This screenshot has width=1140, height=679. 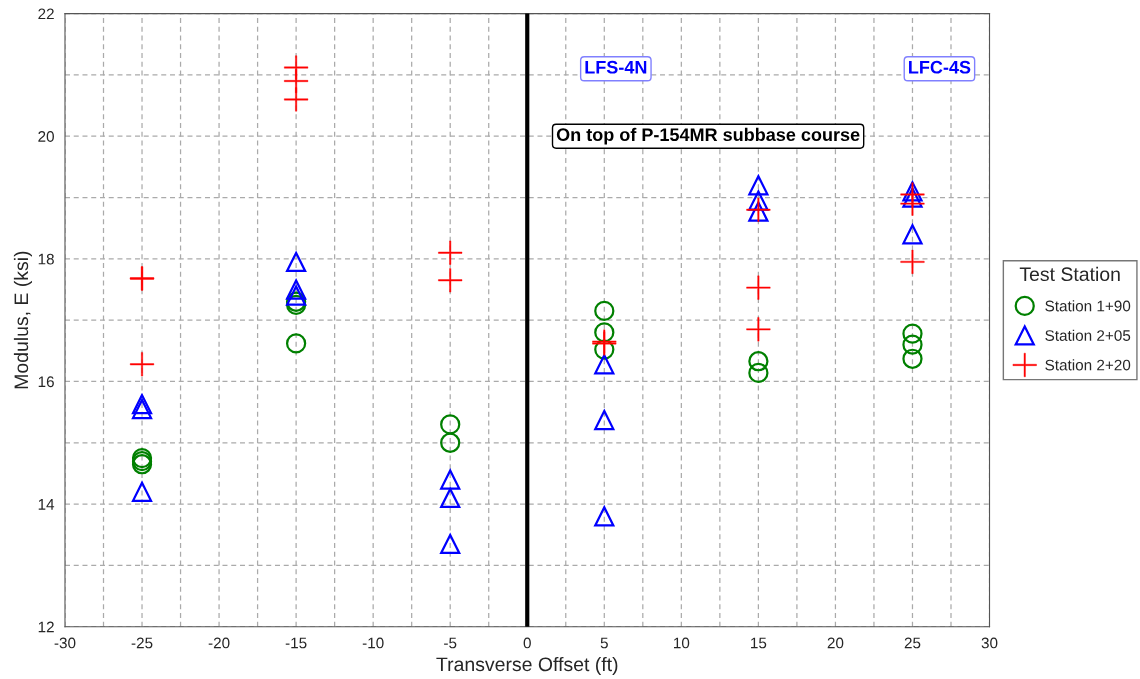 What do you see at coordinates (23, 320) in the screenshot?
I see `y-axis-title: Modulus, E (ksi)` at bounding box center [23, 320].